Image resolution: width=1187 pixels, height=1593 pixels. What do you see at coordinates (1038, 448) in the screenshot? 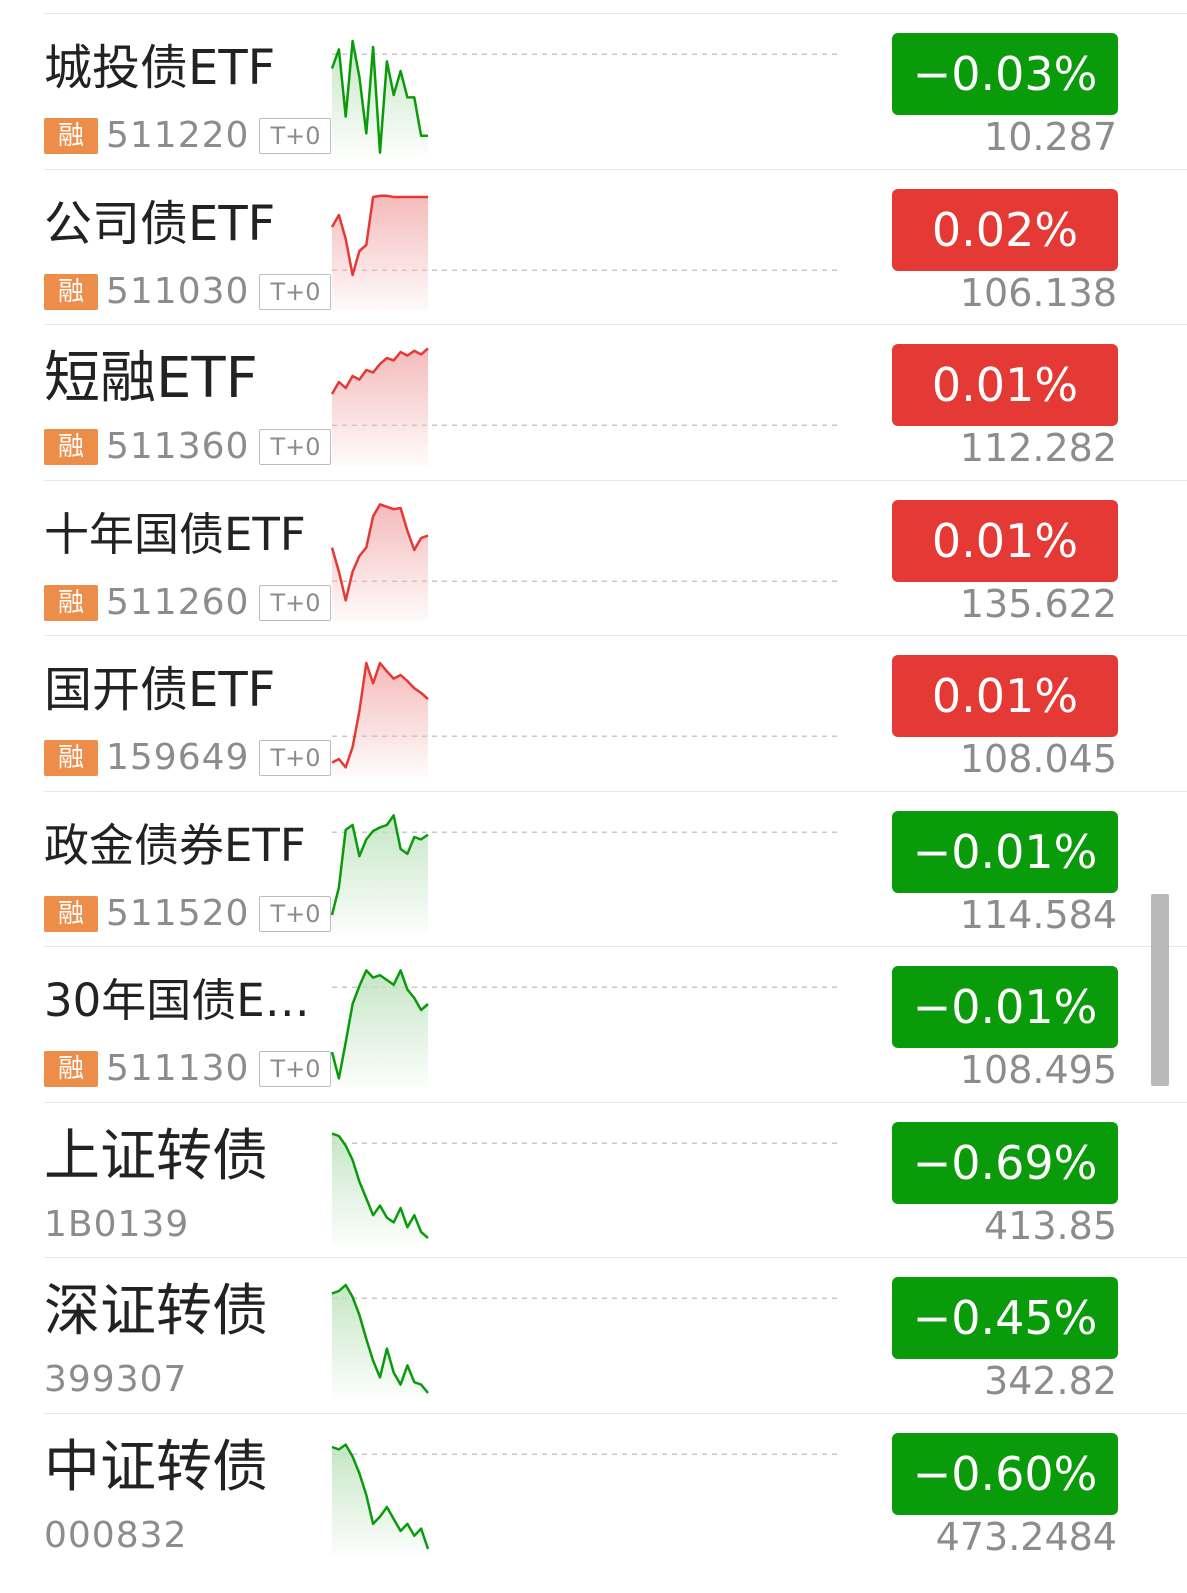
I see `last-price: 112.282` at bounding box center [1038, 448].